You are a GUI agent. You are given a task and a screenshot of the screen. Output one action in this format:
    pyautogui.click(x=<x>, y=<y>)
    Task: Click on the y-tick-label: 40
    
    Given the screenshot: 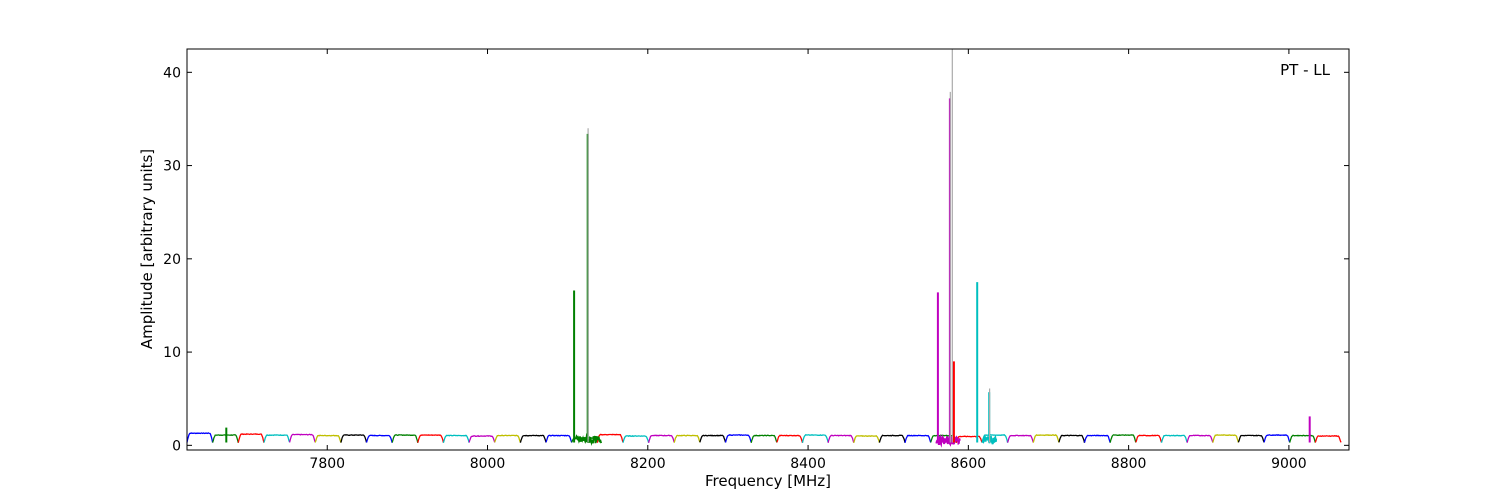 What is the action you would take?
    pyautogui.click(x=172, y=73)
    